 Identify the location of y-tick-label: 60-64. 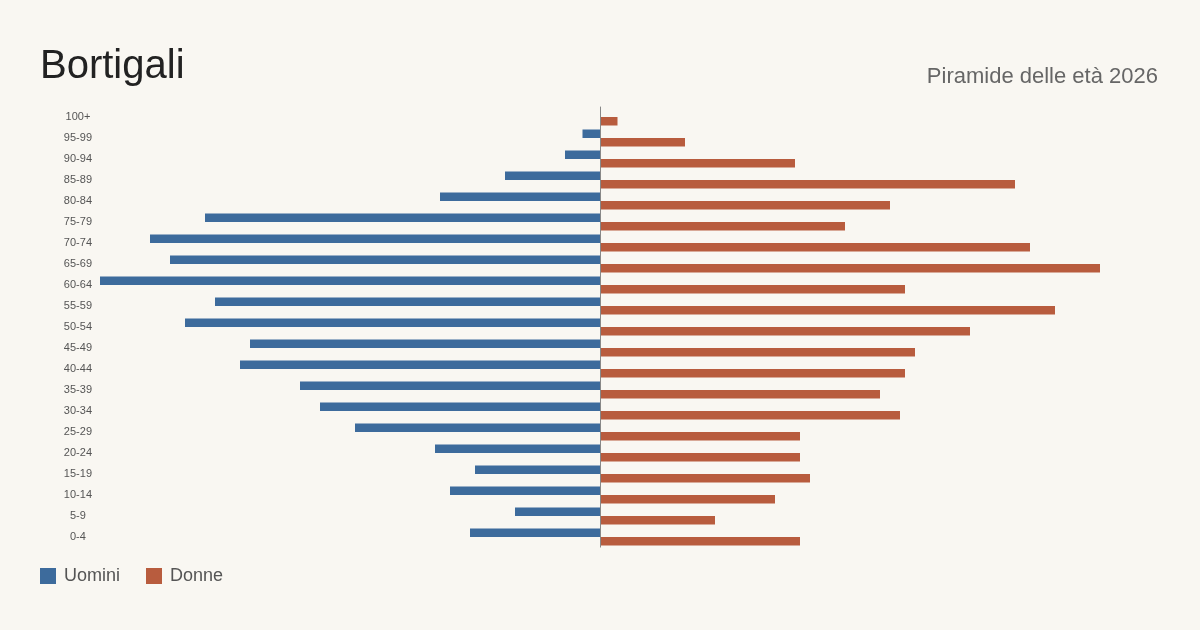
(77, 284).